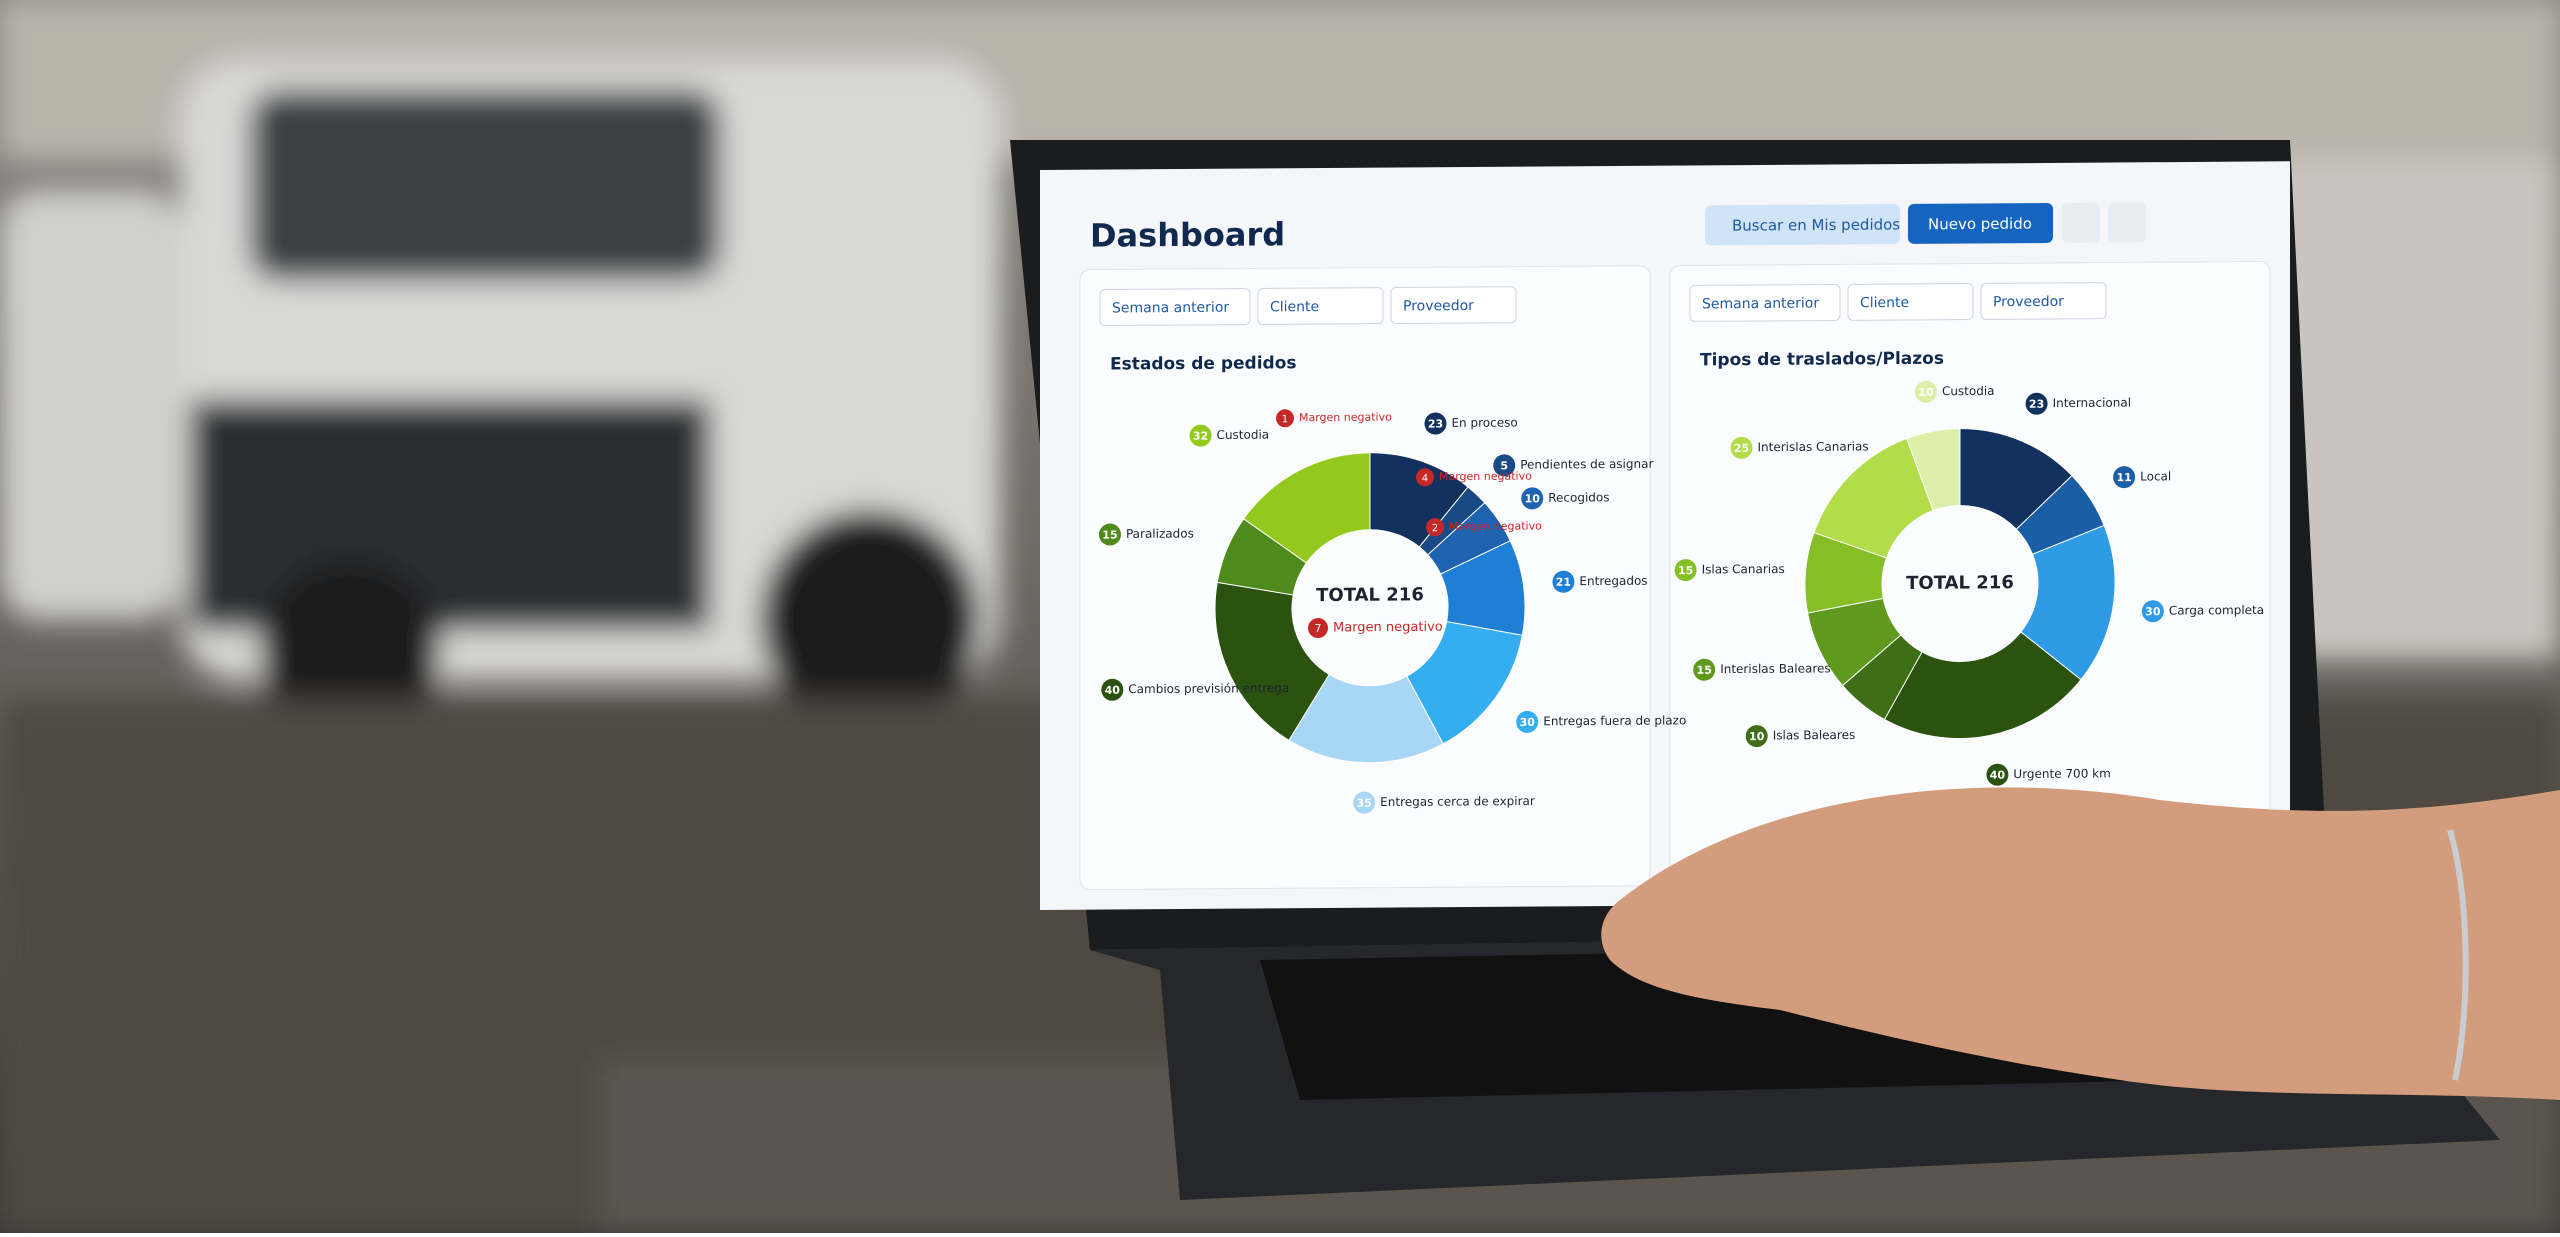  Describe the element at coordinates (2216, 610) in the screenshot. I see `segment-label: Carga completa` at that location.